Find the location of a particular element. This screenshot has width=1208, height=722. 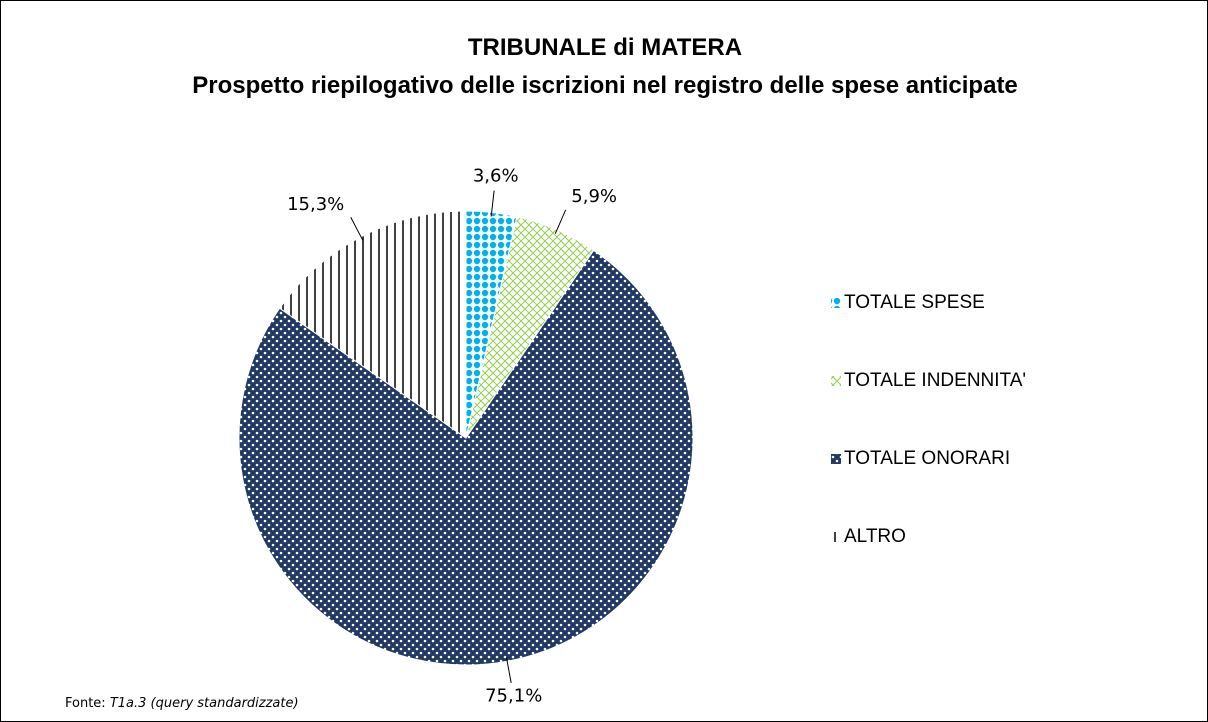

data-label: 15,3% is located at coordinates (315, 204).